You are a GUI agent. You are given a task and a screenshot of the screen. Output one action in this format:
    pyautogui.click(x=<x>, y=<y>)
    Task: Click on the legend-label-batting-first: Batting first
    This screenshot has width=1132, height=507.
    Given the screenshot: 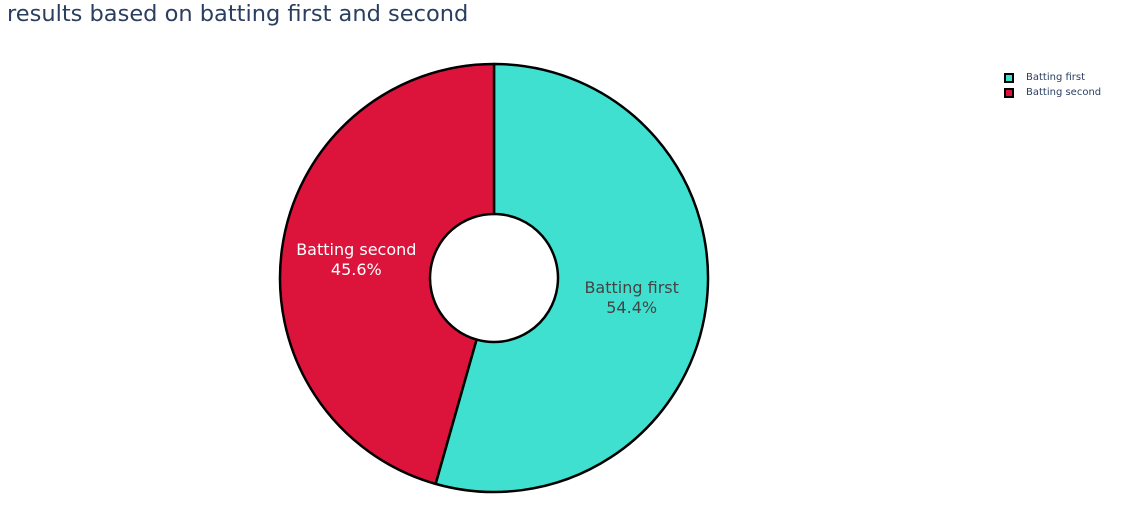 What is the action you would take?
    pyautogui.click(x=1056, y=77)
    